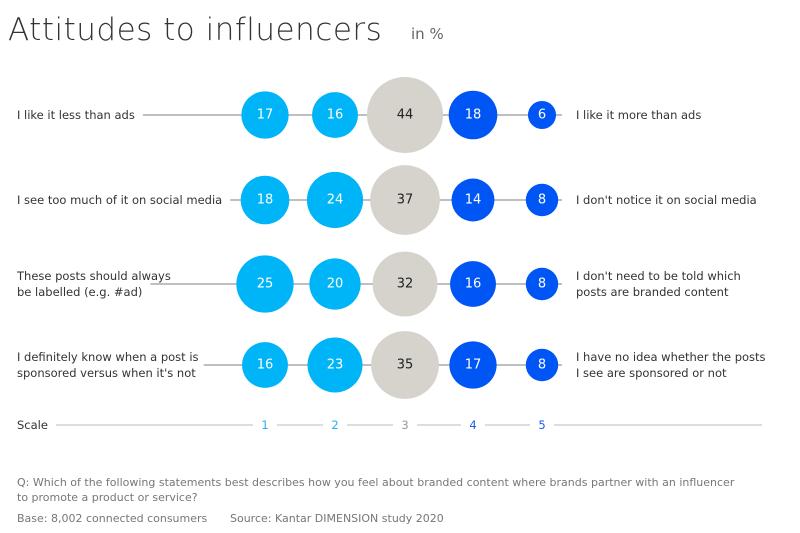 This screenshot has height=533, width=800. I want to click on bubble-value: 20, so click(335, 284).